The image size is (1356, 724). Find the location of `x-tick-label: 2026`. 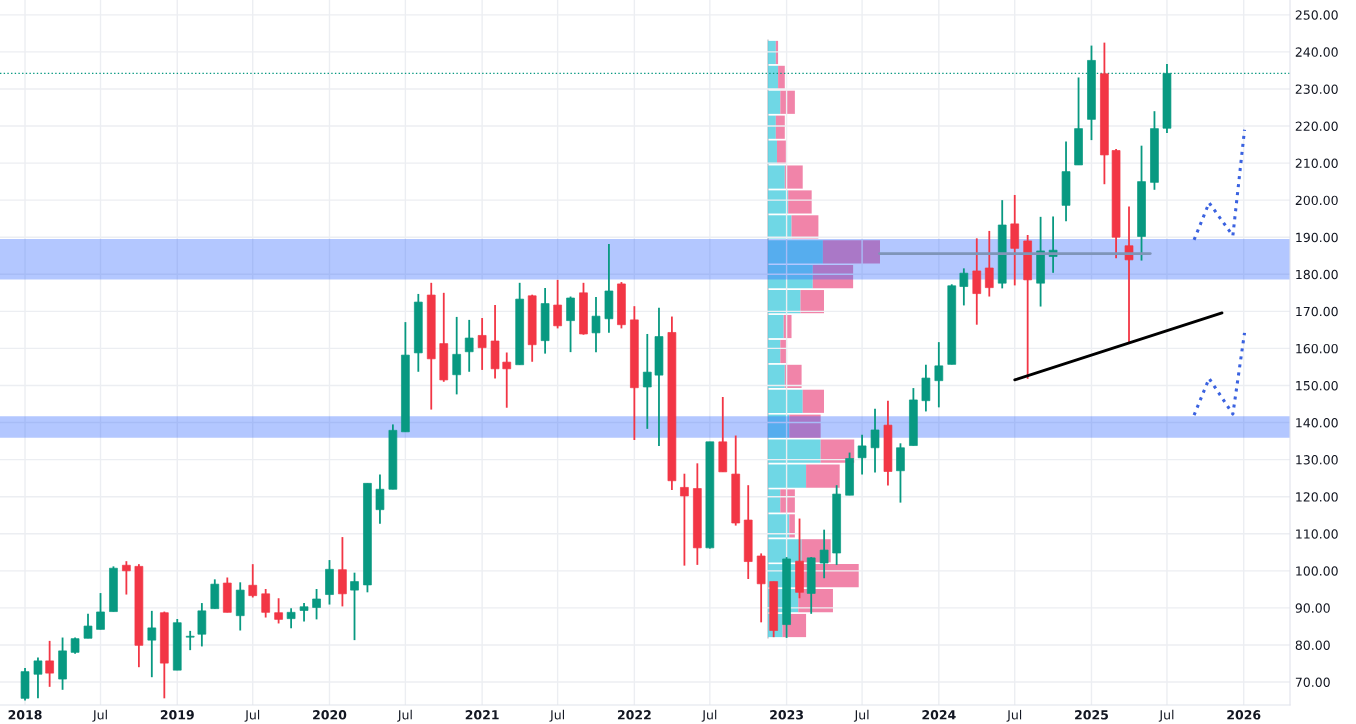

x-tick-label: 2026 is located at coordinates (1244, 715).